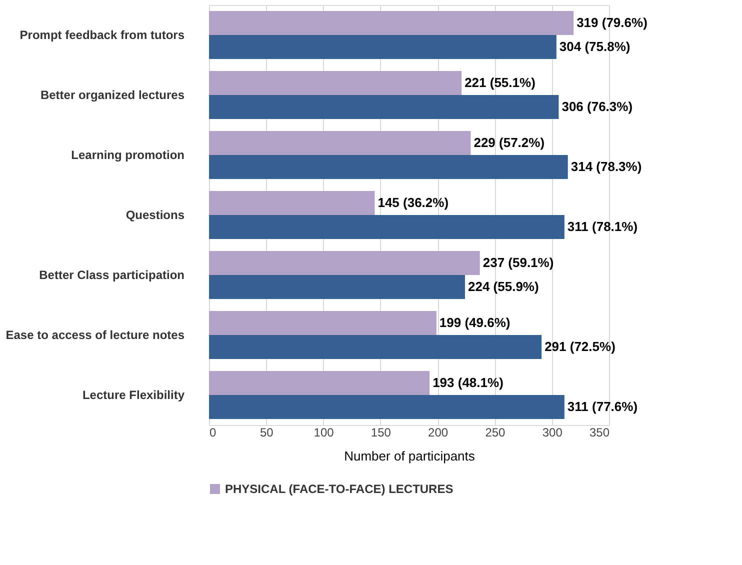 Image resolution: width=742 pixels, height=565 pixels. Describe the element at coordinates (552, 433) in the screenshot. I see `x-tick-label: 300` at that location.